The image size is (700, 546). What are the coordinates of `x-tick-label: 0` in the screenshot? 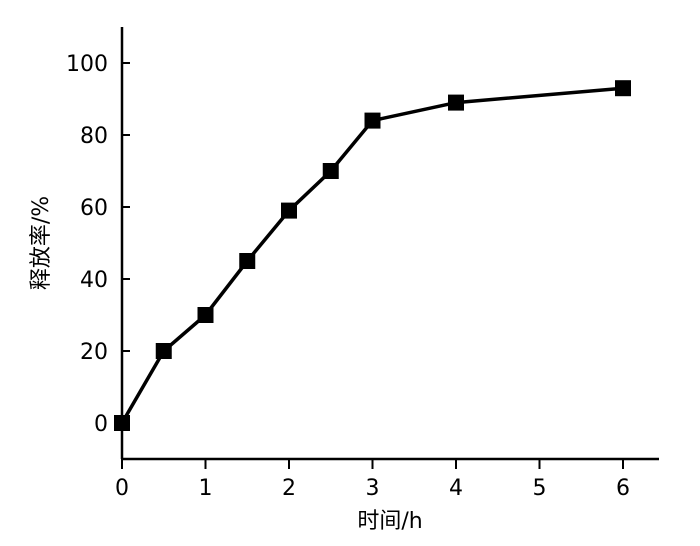 It's located at (122, 488).